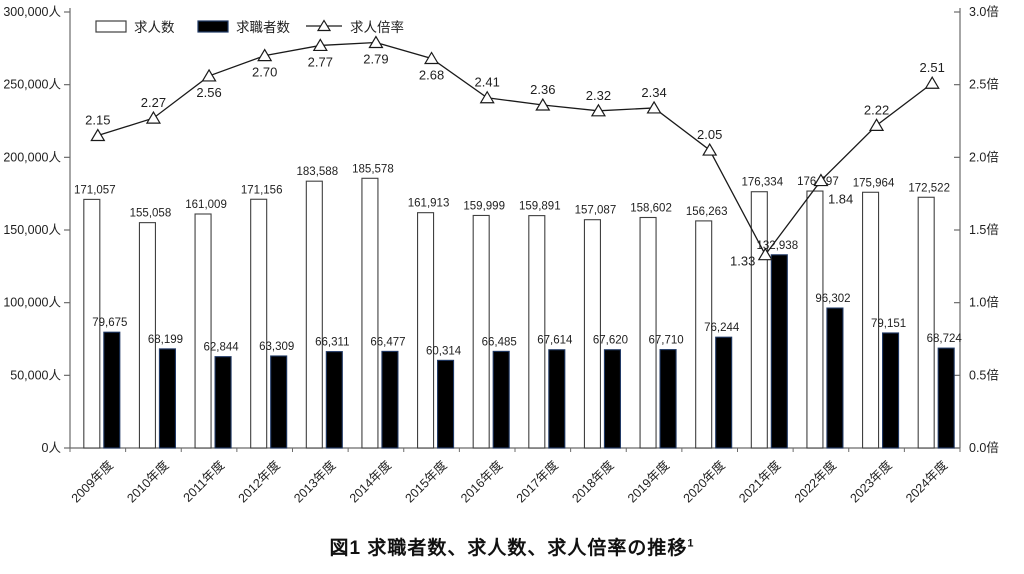 The image size is (1024, 574). I want to click on label-seekers-2024年度: 68,724, so click(945, 339).